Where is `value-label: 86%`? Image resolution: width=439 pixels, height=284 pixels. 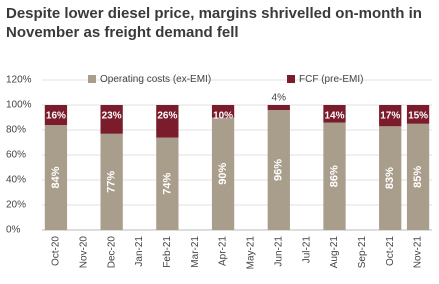 value-label: 86% is located at coordinates (334, 176).